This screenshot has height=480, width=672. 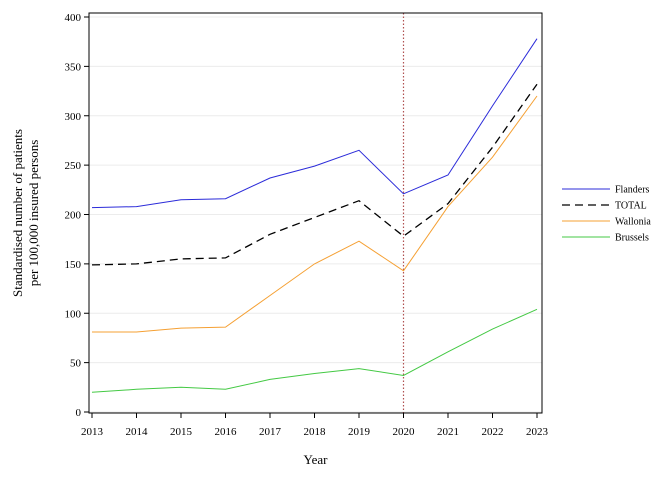 What do you see at coordinates (73, 117) in the screenshot?
I see `y-tick-label: 300` at bounding box center [73, 117].